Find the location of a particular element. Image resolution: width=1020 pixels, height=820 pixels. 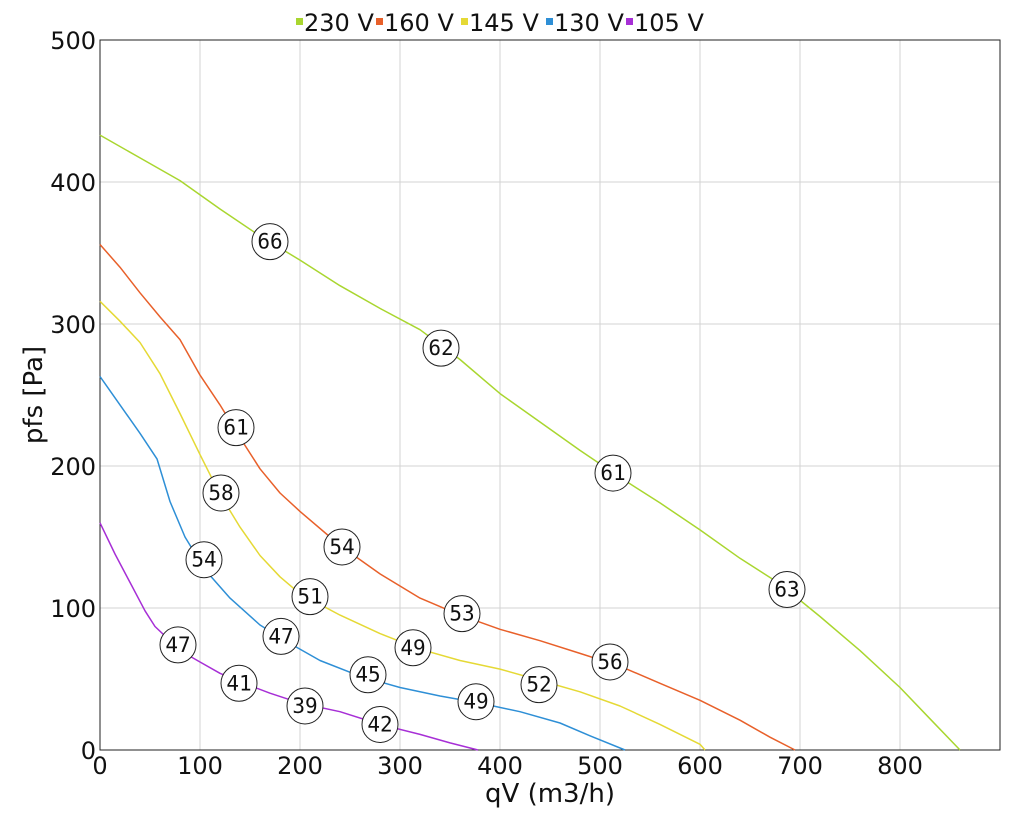

bubble-value: 62 is located at coordinates (440, 348).